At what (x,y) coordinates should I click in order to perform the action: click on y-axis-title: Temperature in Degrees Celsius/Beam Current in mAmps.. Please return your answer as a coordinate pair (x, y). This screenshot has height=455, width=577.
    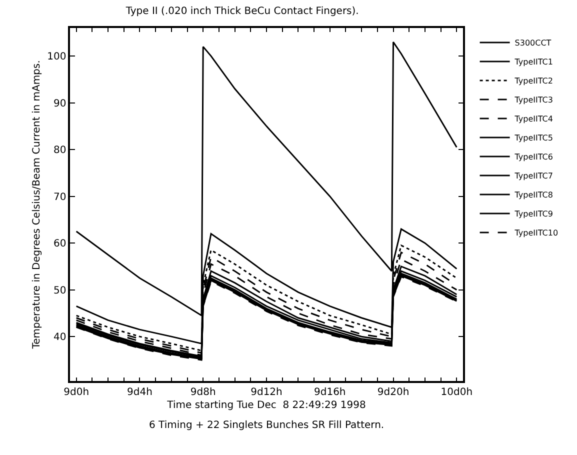
    Looking at the image, I should click on (37, 205).